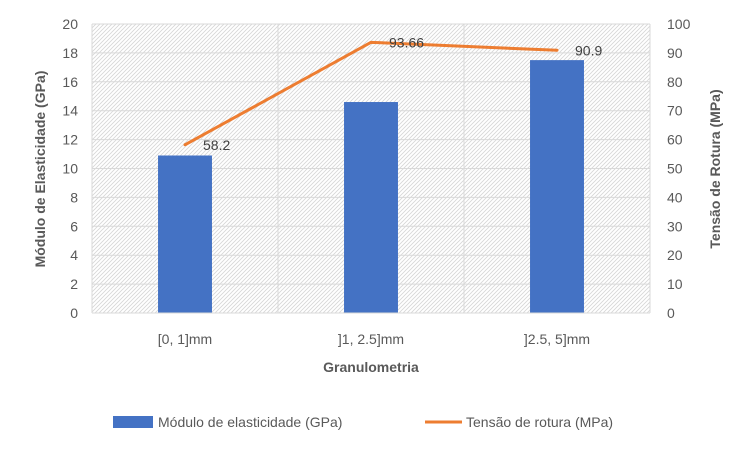 Image resolution: width=751 pixels, height=452 pixels. What do you see at coordinates (70, 53) in the screenshot?
I see `y-tick-label: 18` at bounding box center [70, 53].